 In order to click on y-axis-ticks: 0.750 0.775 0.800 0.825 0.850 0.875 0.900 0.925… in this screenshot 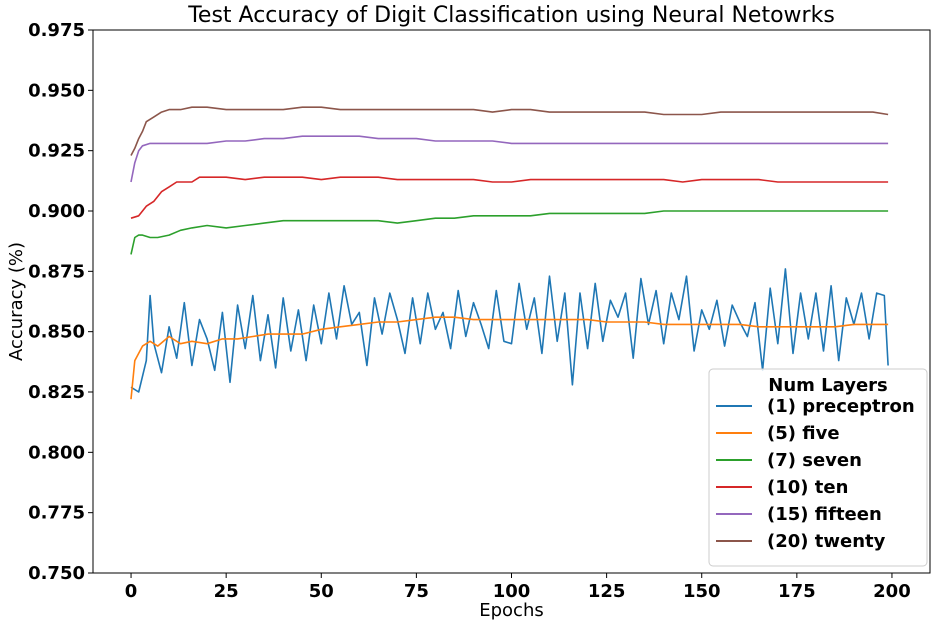, I will do `click(60, 302)`.